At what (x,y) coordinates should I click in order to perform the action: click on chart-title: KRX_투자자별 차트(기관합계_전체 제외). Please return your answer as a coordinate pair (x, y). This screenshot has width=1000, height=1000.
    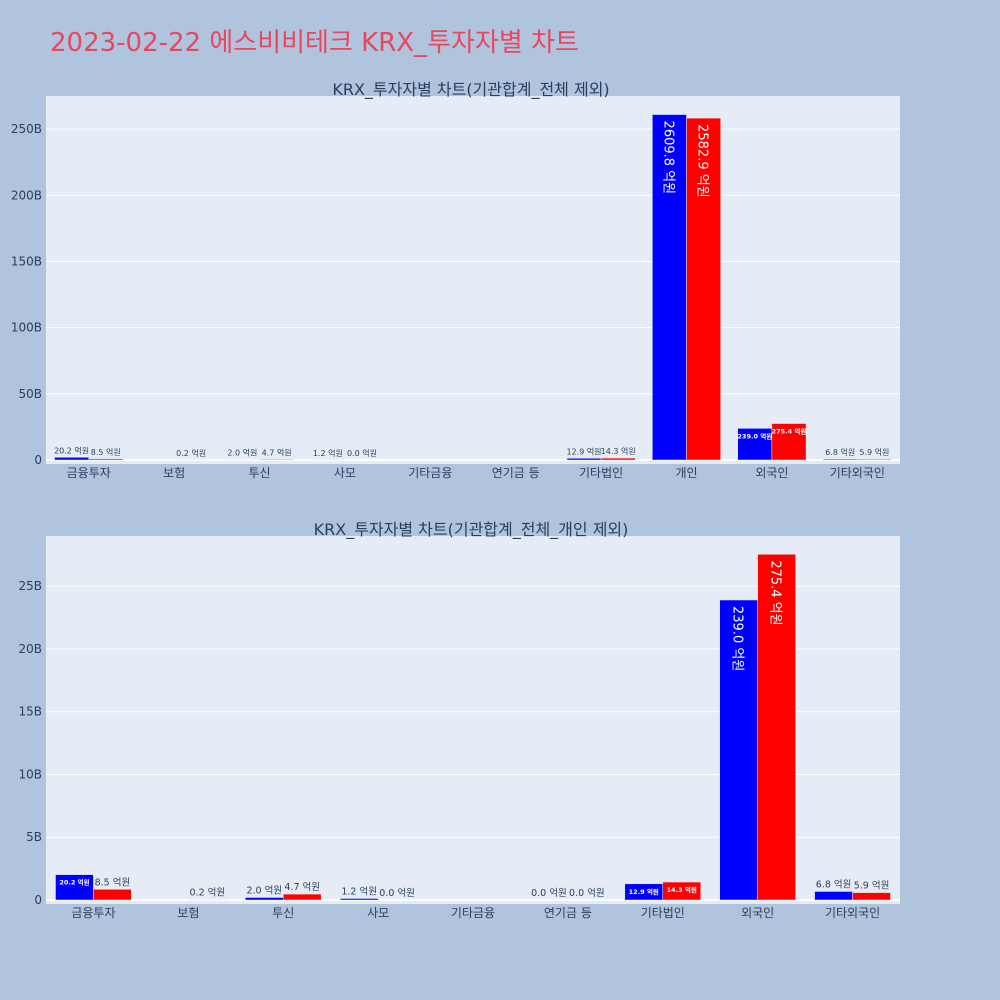
    Looking at the image, I should click on (470, 90).